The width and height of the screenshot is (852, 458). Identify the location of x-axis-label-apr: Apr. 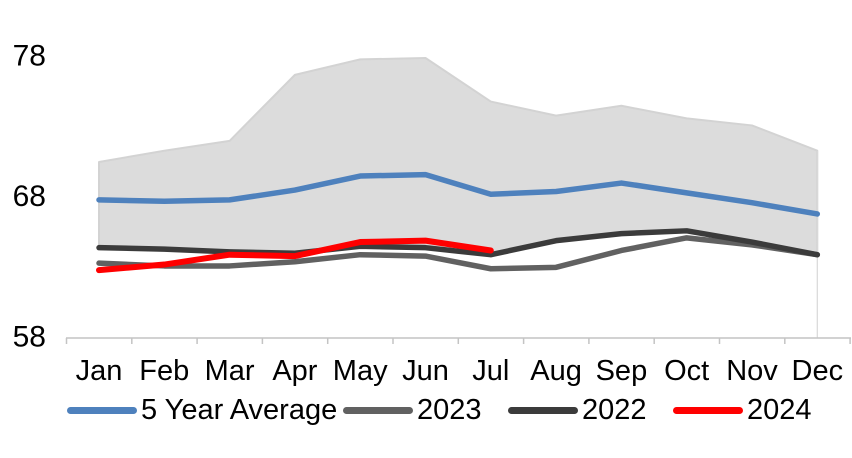
(294, 371).